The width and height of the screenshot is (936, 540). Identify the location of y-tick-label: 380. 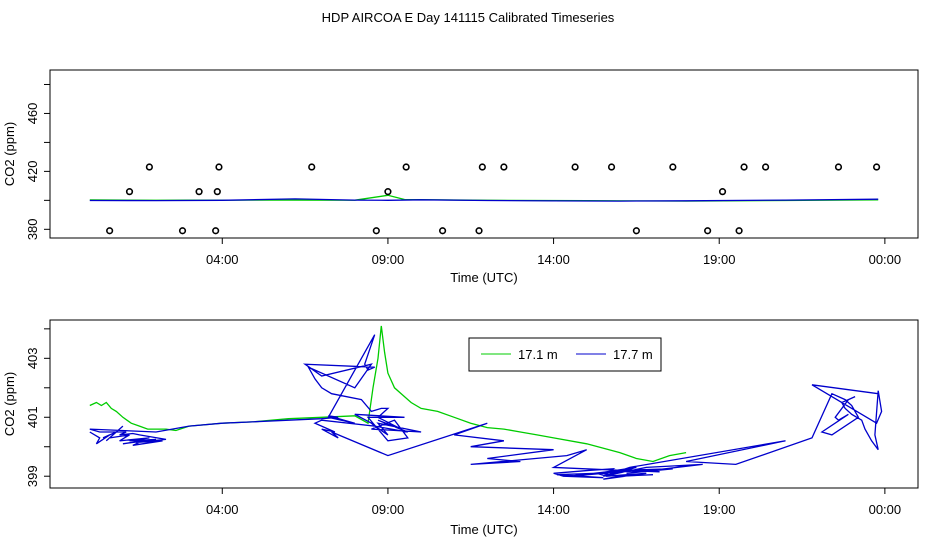
(32, 229).